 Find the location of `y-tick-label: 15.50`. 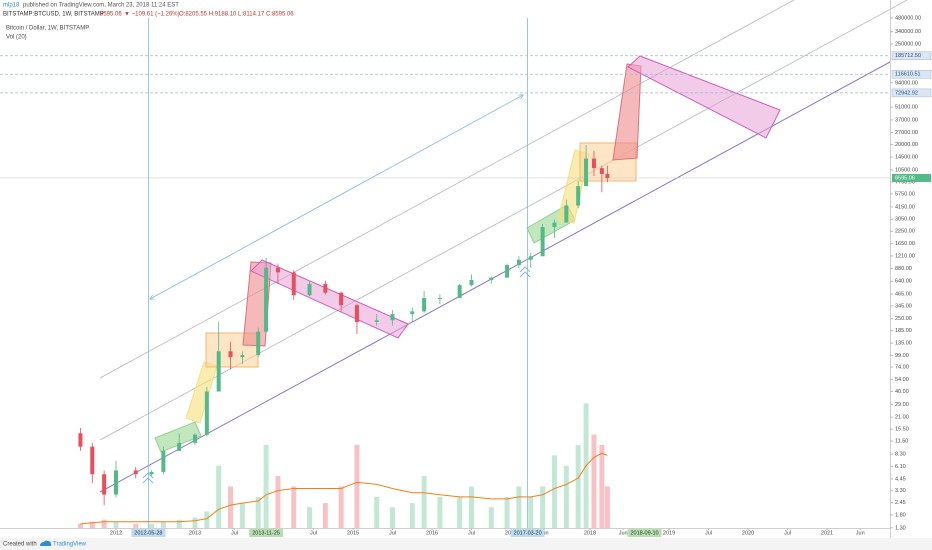

y-tick-label: 15.50 is located at coordinates (902, 430).